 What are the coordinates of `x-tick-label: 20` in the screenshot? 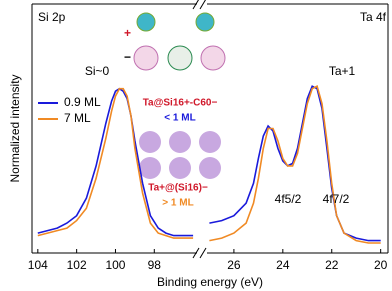 It's located at (381, 265).